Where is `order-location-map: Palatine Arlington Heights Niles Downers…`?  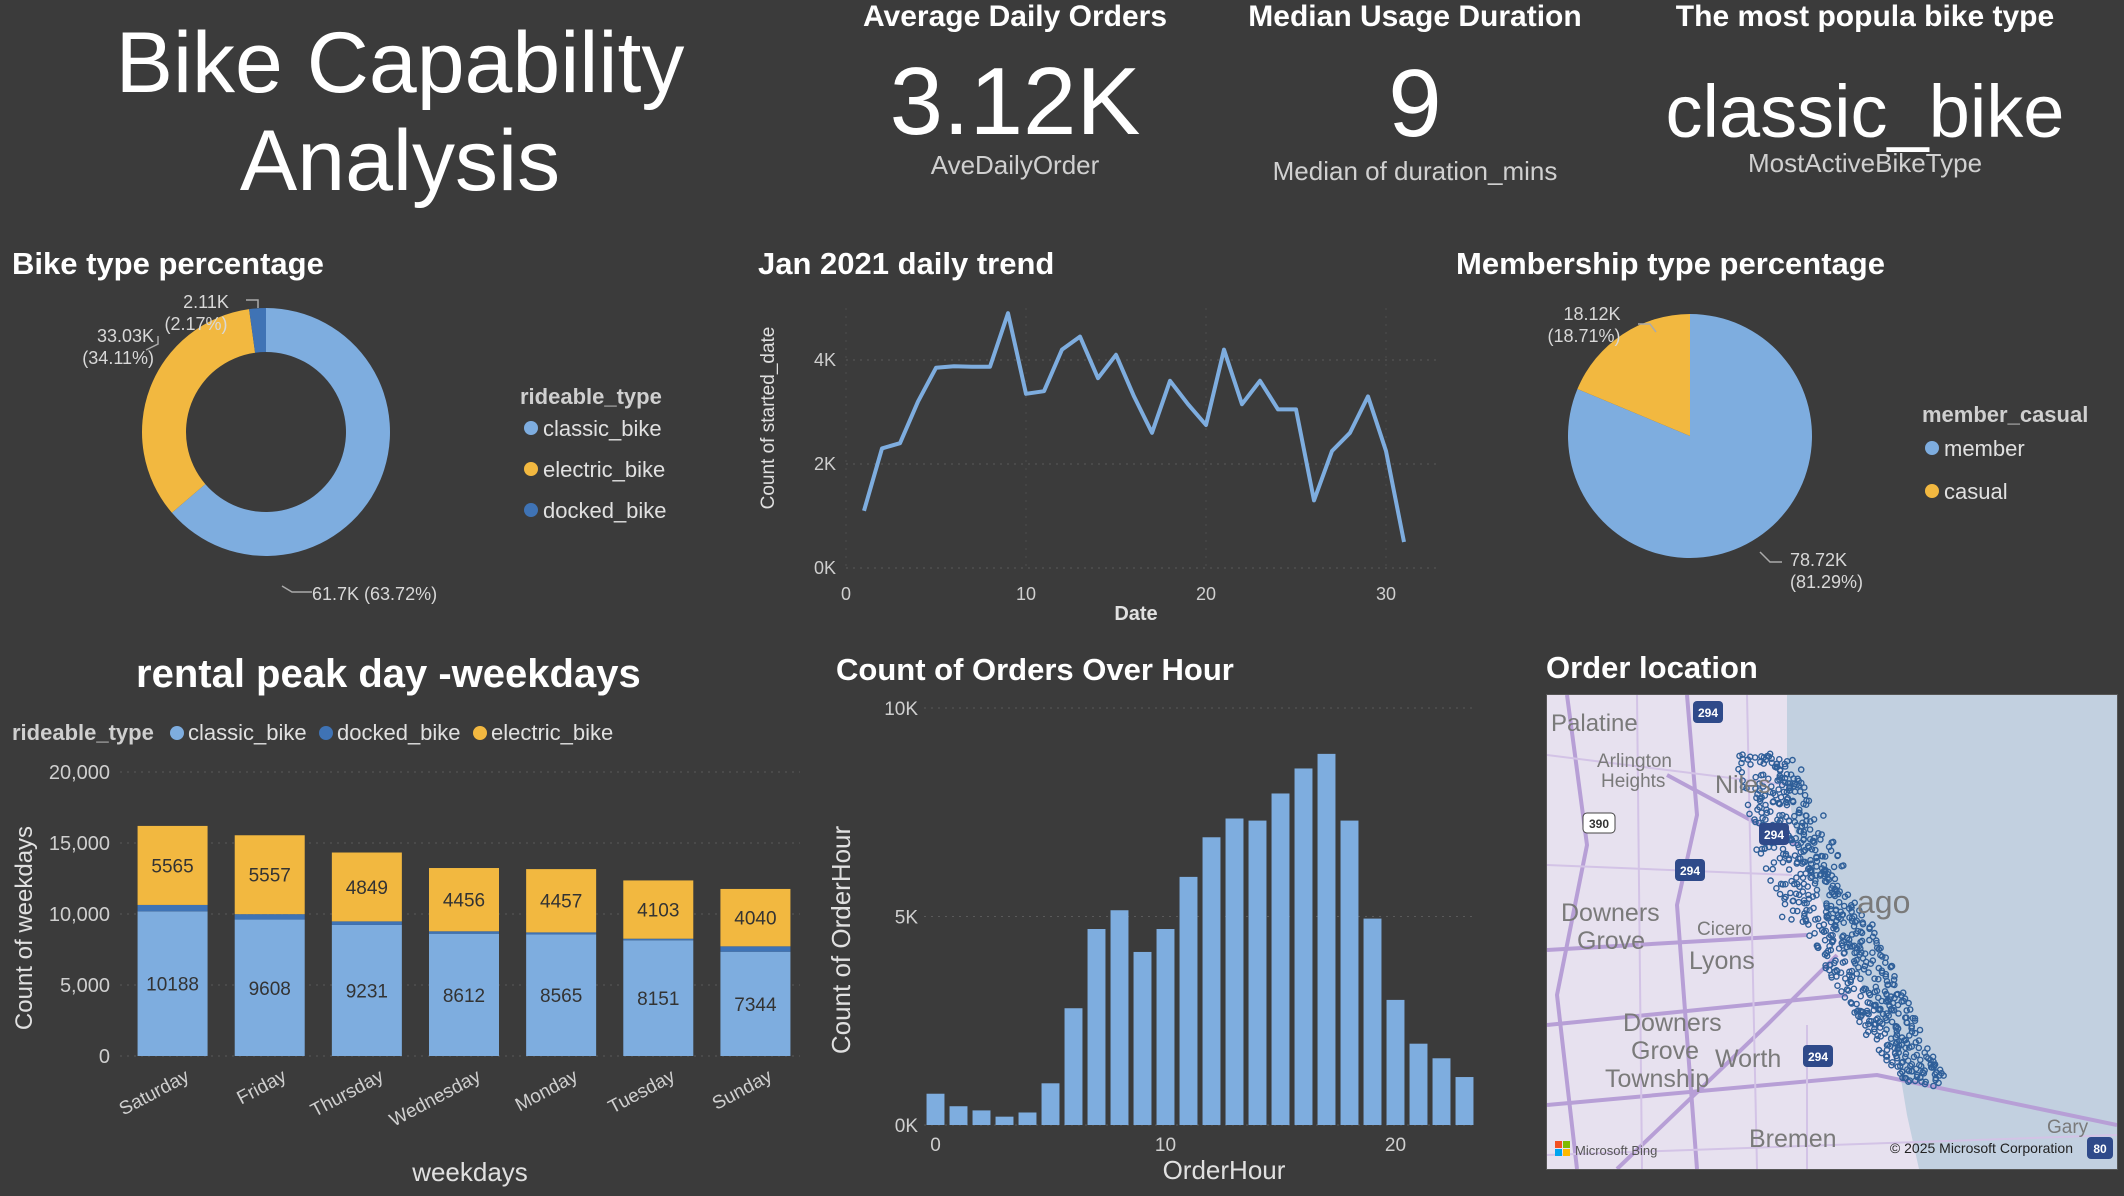 order-location-map: Palatine Arlington Heights Niles Downers… is located at coordinates (1832, 932).